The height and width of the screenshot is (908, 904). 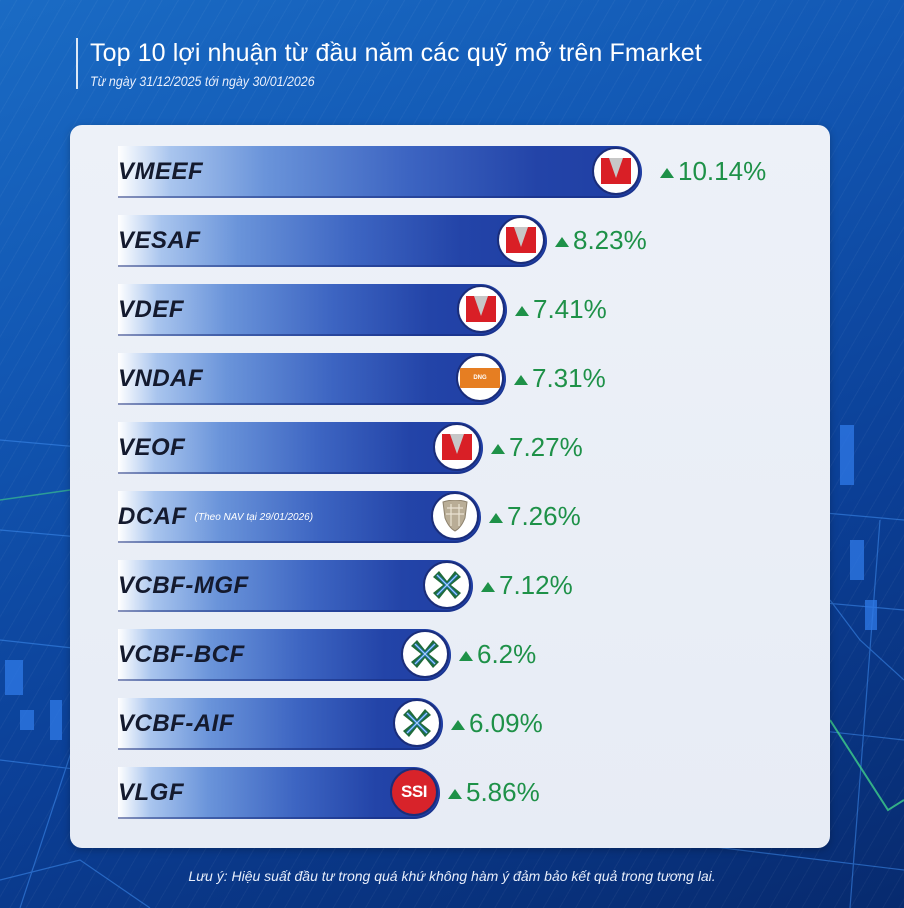 What do you see at coordinates (254, 518) in the screenshot?
I see `nav-note: (Theo NAV tại 29/01/2026)` at bounding box center [254, 518].